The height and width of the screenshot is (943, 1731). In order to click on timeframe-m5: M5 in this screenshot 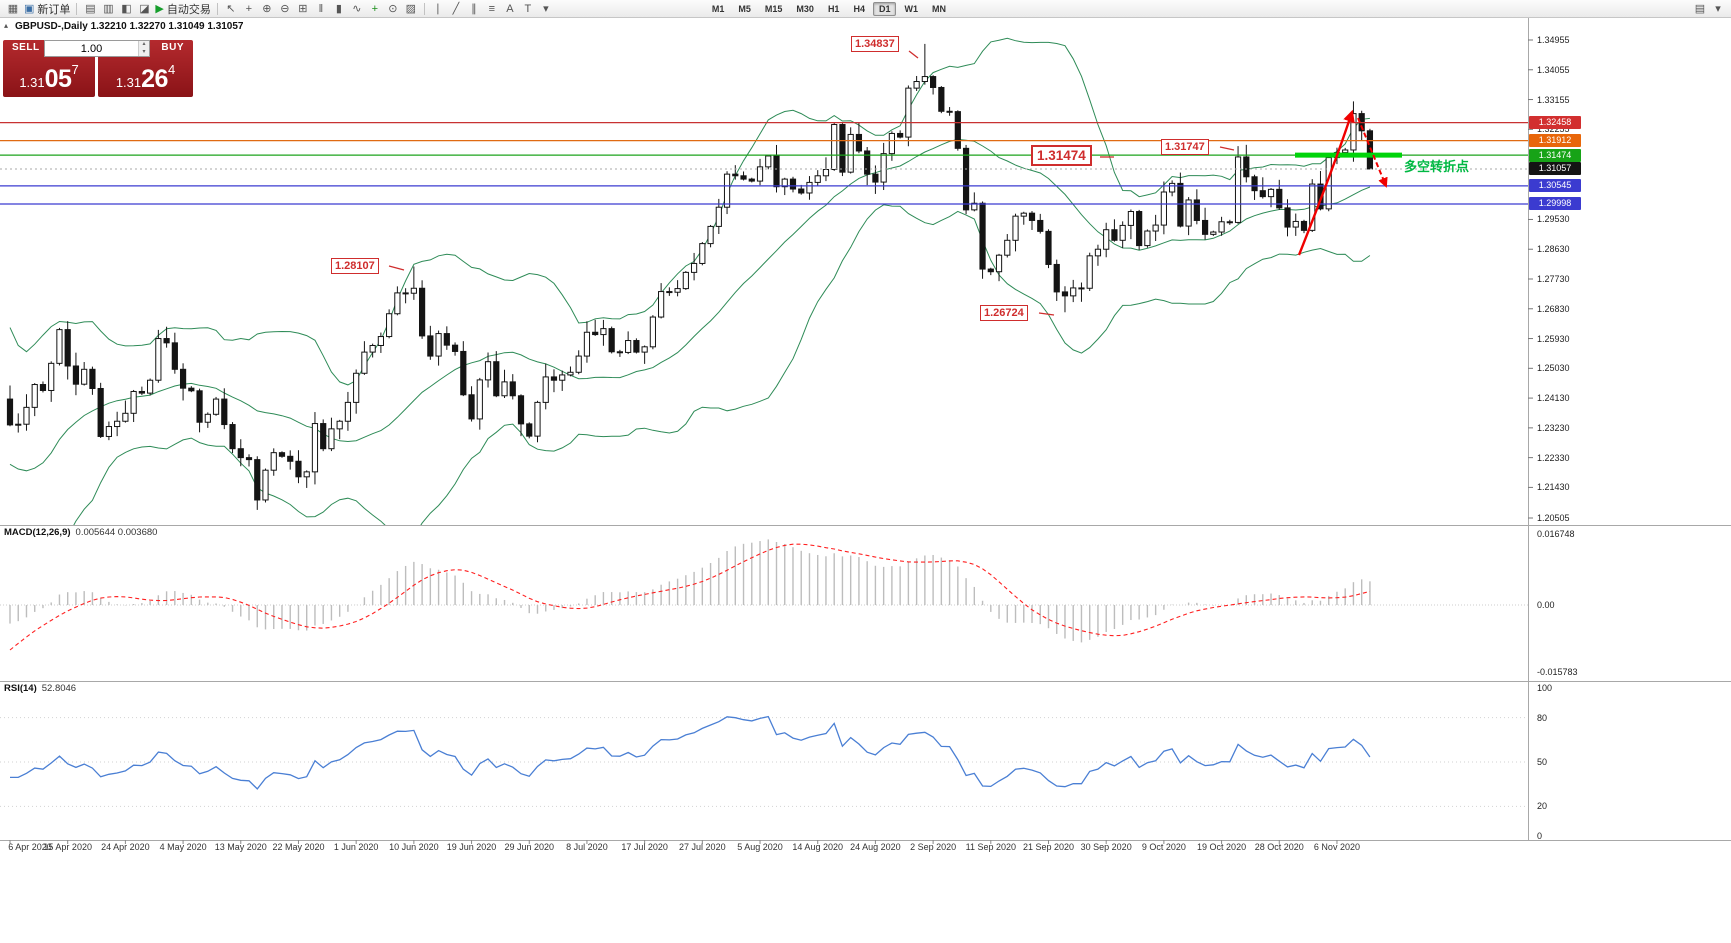, I will do `click(744, 8)`.